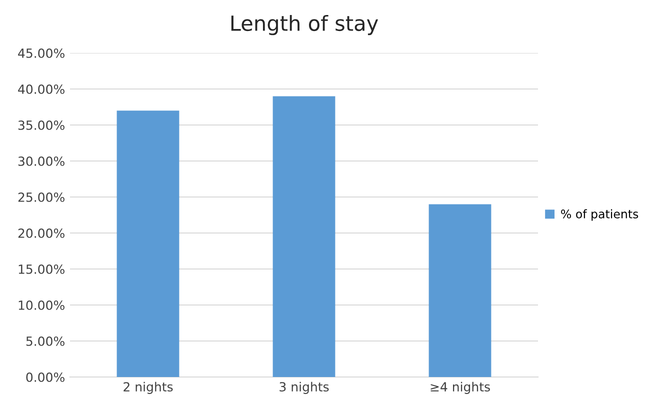 This screenshot has width=649, height=405. Describe the element at coordinates (41, 161) in the screenshot. I see `y-tick-label: 30.00%` at that location.